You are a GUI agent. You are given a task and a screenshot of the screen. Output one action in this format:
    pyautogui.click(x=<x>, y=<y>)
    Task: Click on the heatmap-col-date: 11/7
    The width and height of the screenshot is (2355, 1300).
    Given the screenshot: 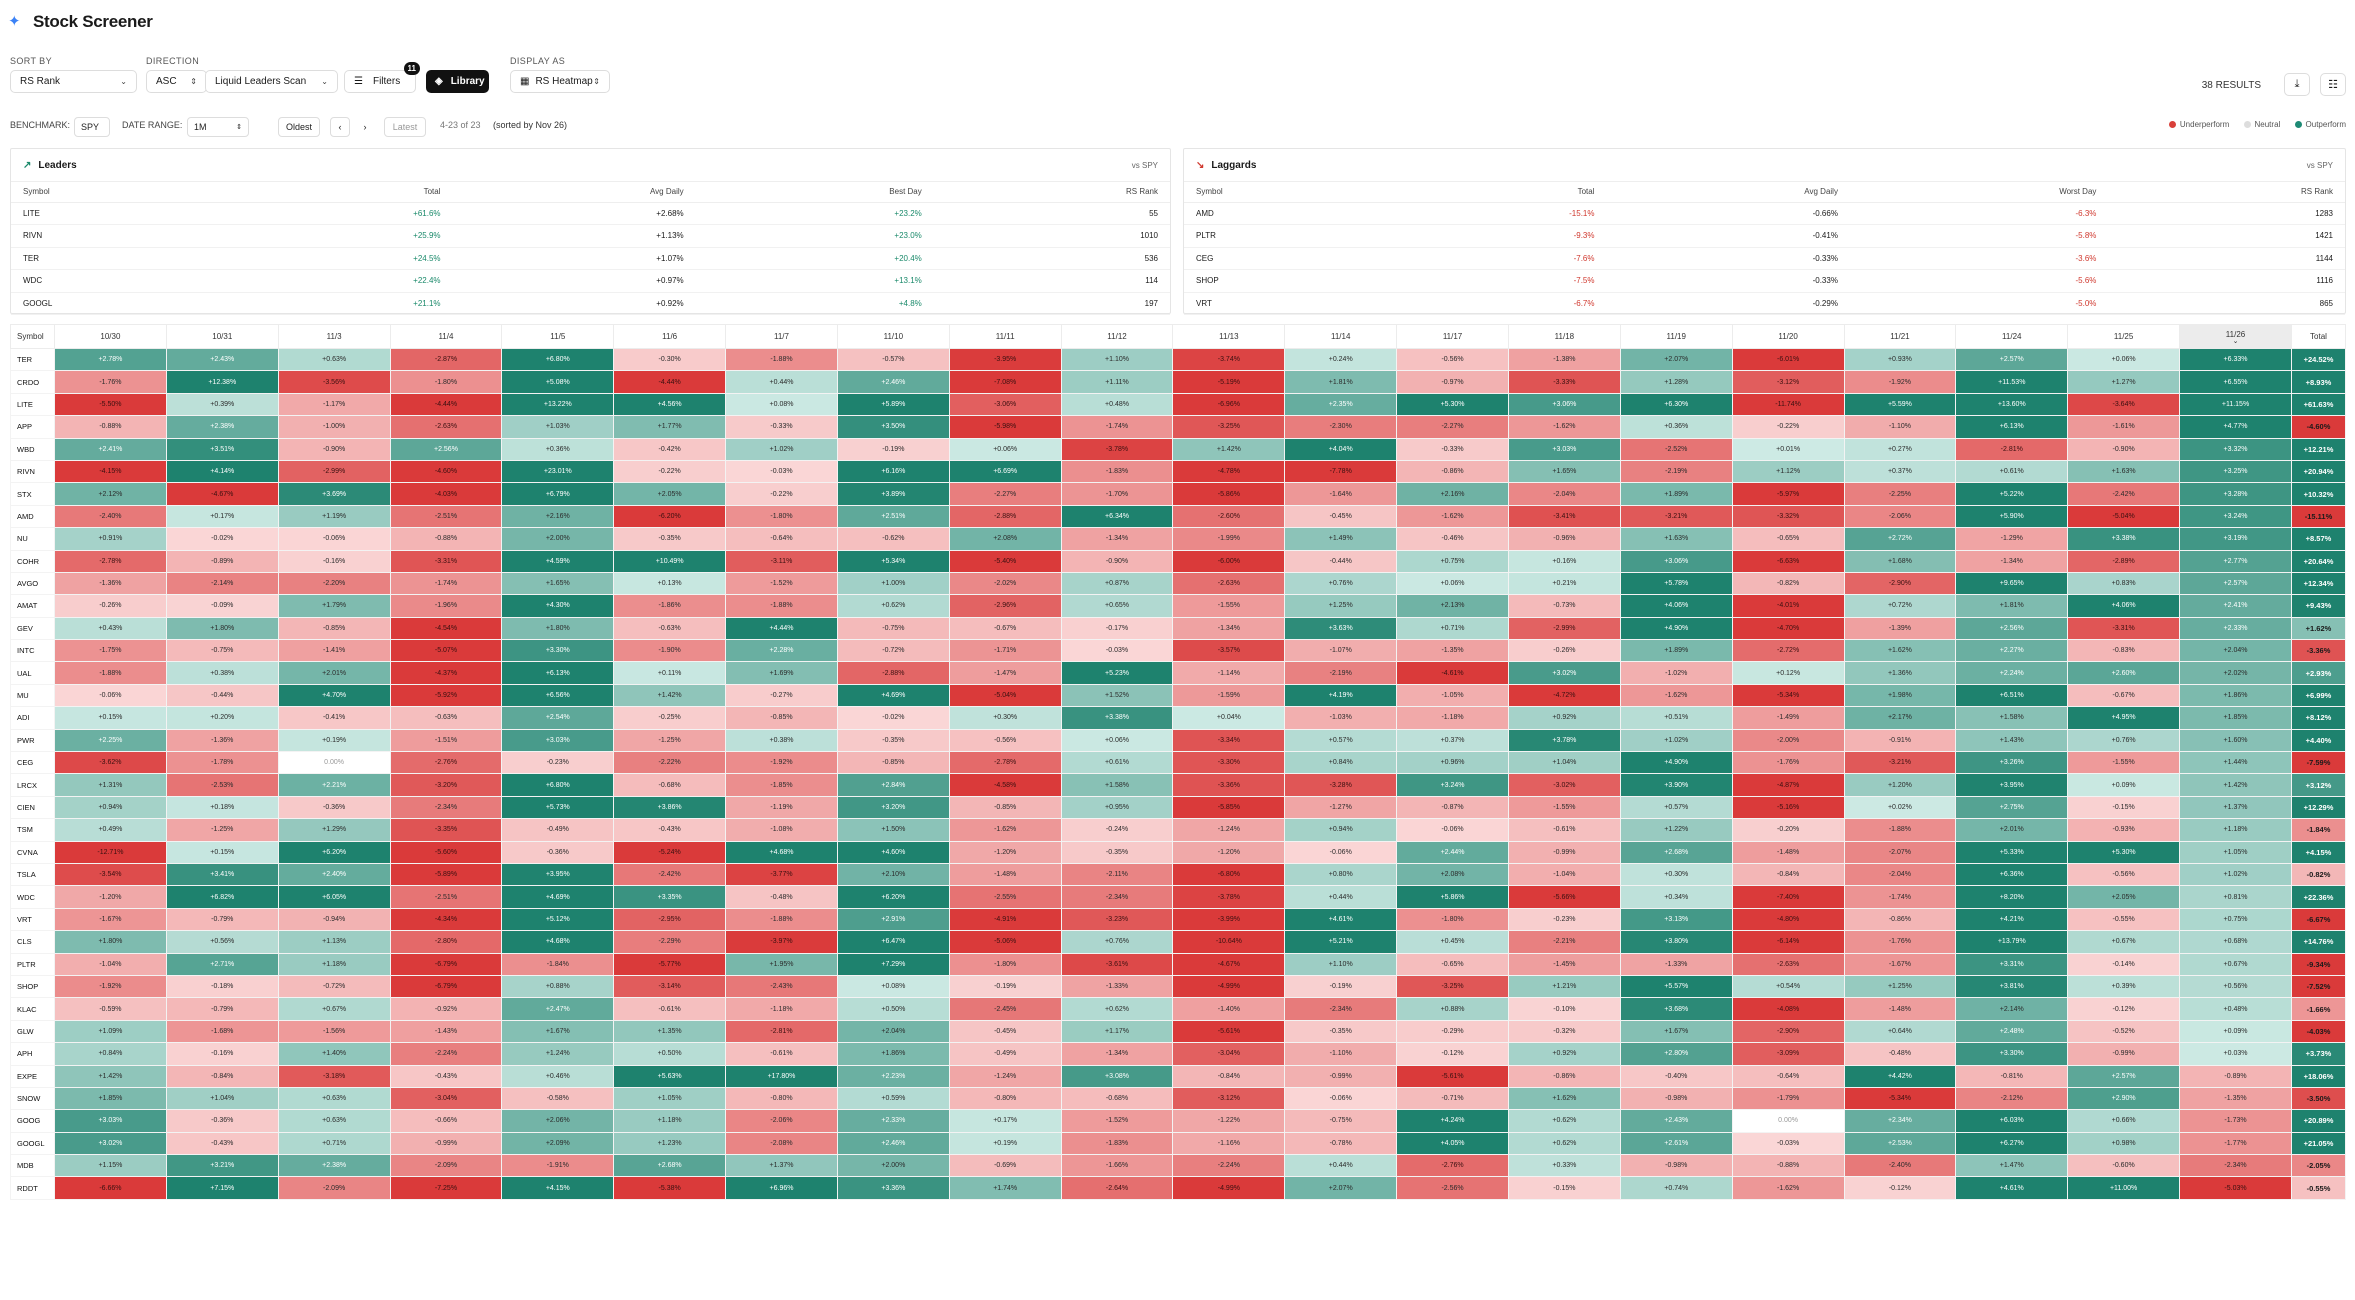 What is the action you would take?
    pyautogui.click(x=781, y=336)
    